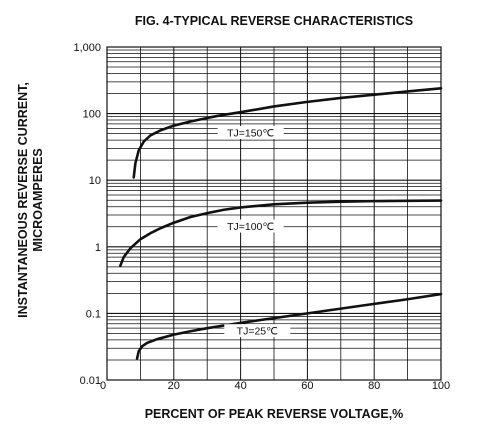 This screenshot has width=479, height=435. What do you see at coordinates (23, 200) in the screenshot?
I see `y-axis-title-line-1: INSTANTANEOUS REVERSE CURRENT,` at bounding box center [23, 200].